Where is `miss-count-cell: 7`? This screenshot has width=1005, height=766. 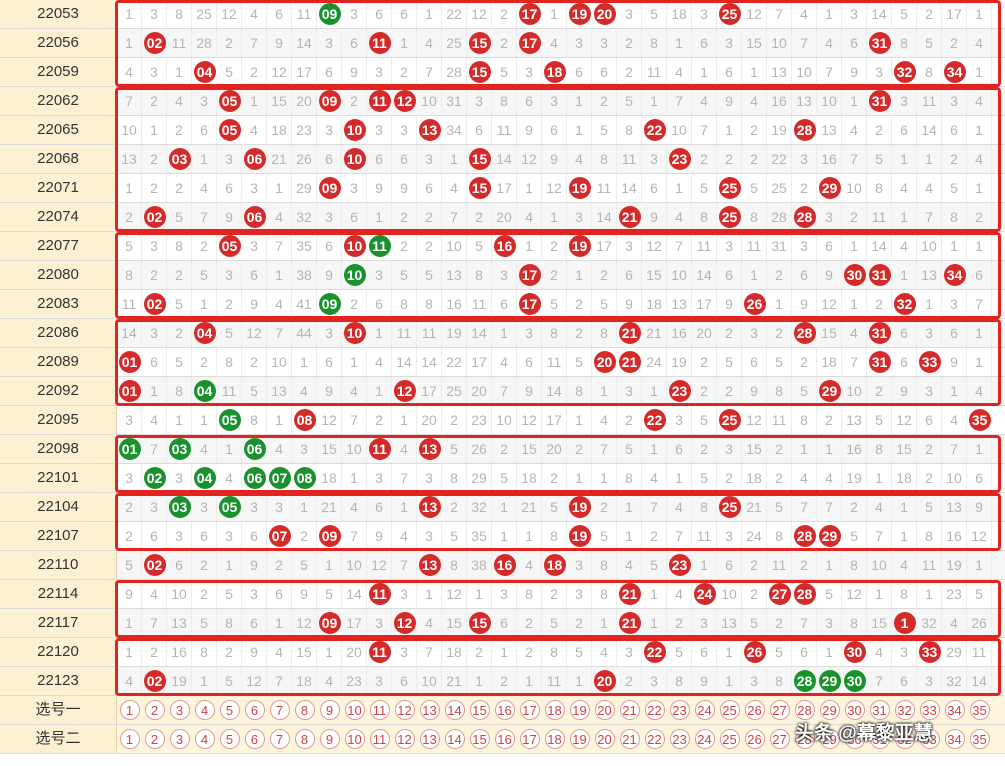 miss-count-cell: 7 is located at coordinates (254, 43).